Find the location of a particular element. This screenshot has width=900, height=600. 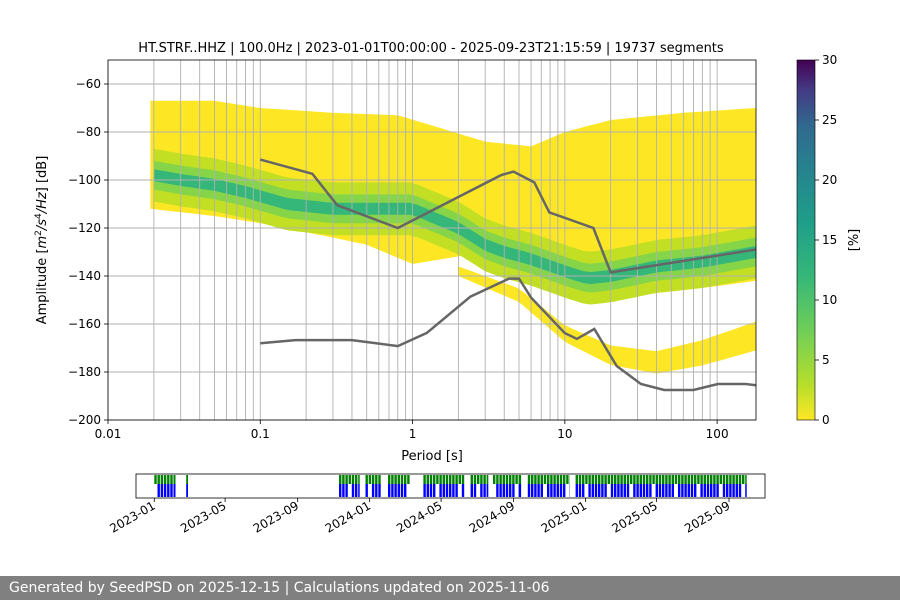

x-axis-label: Period [s] is located at coordinates (432, 456).